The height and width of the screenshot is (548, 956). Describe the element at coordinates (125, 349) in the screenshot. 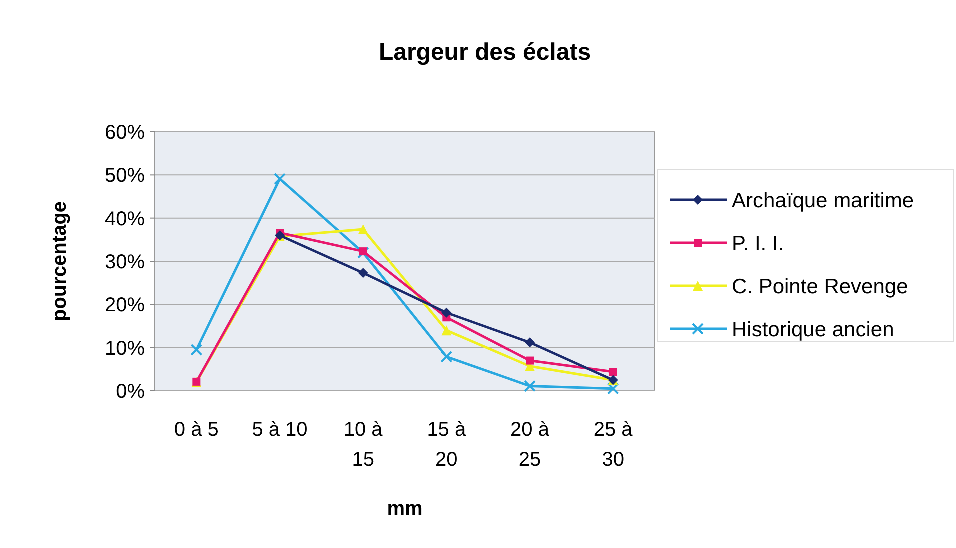

I see `y-tick-label: 10%` at that location.